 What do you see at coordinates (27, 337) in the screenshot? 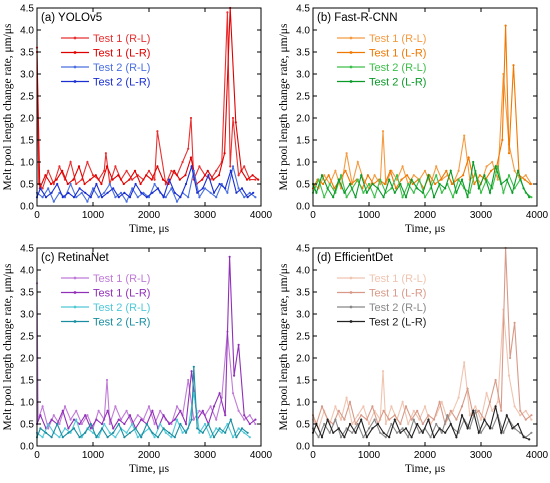
I see `y-tick-label: 2.5` at bounding box center [27, 337].